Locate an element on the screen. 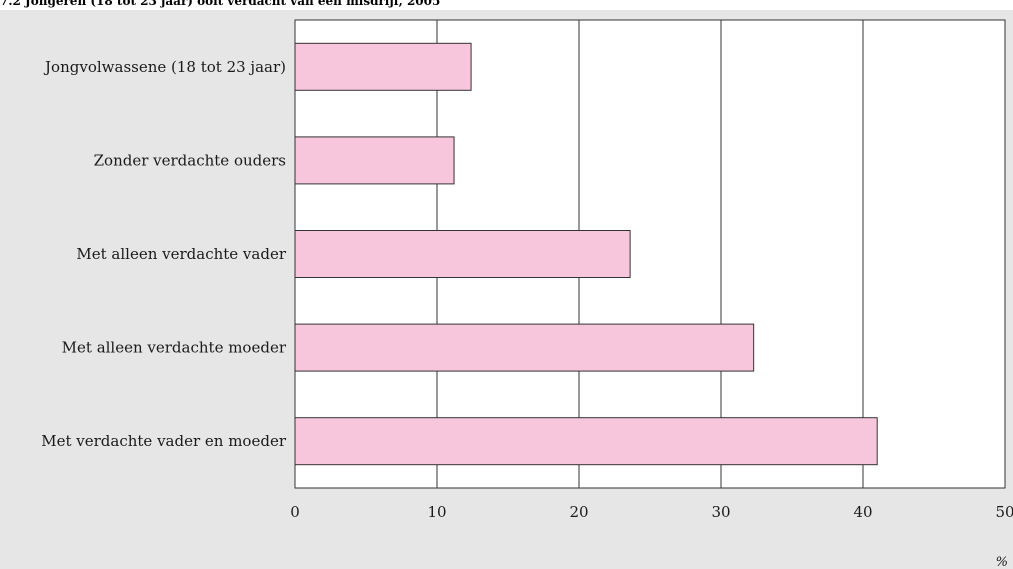 This screenshot has width=1013, height=569. category-label: Zonder verdachte ouders is located at coordinates (190, 160).